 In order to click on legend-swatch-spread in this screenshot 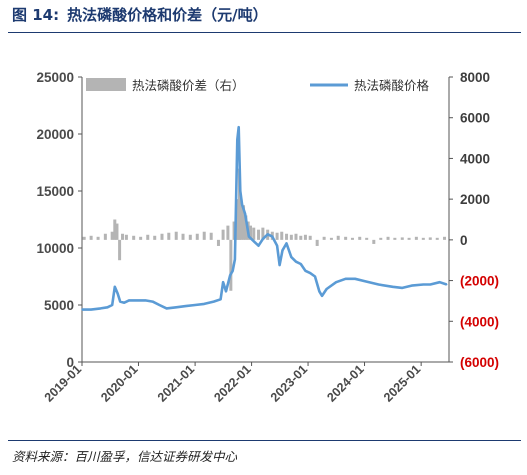, I will do `click(106, 84)`.